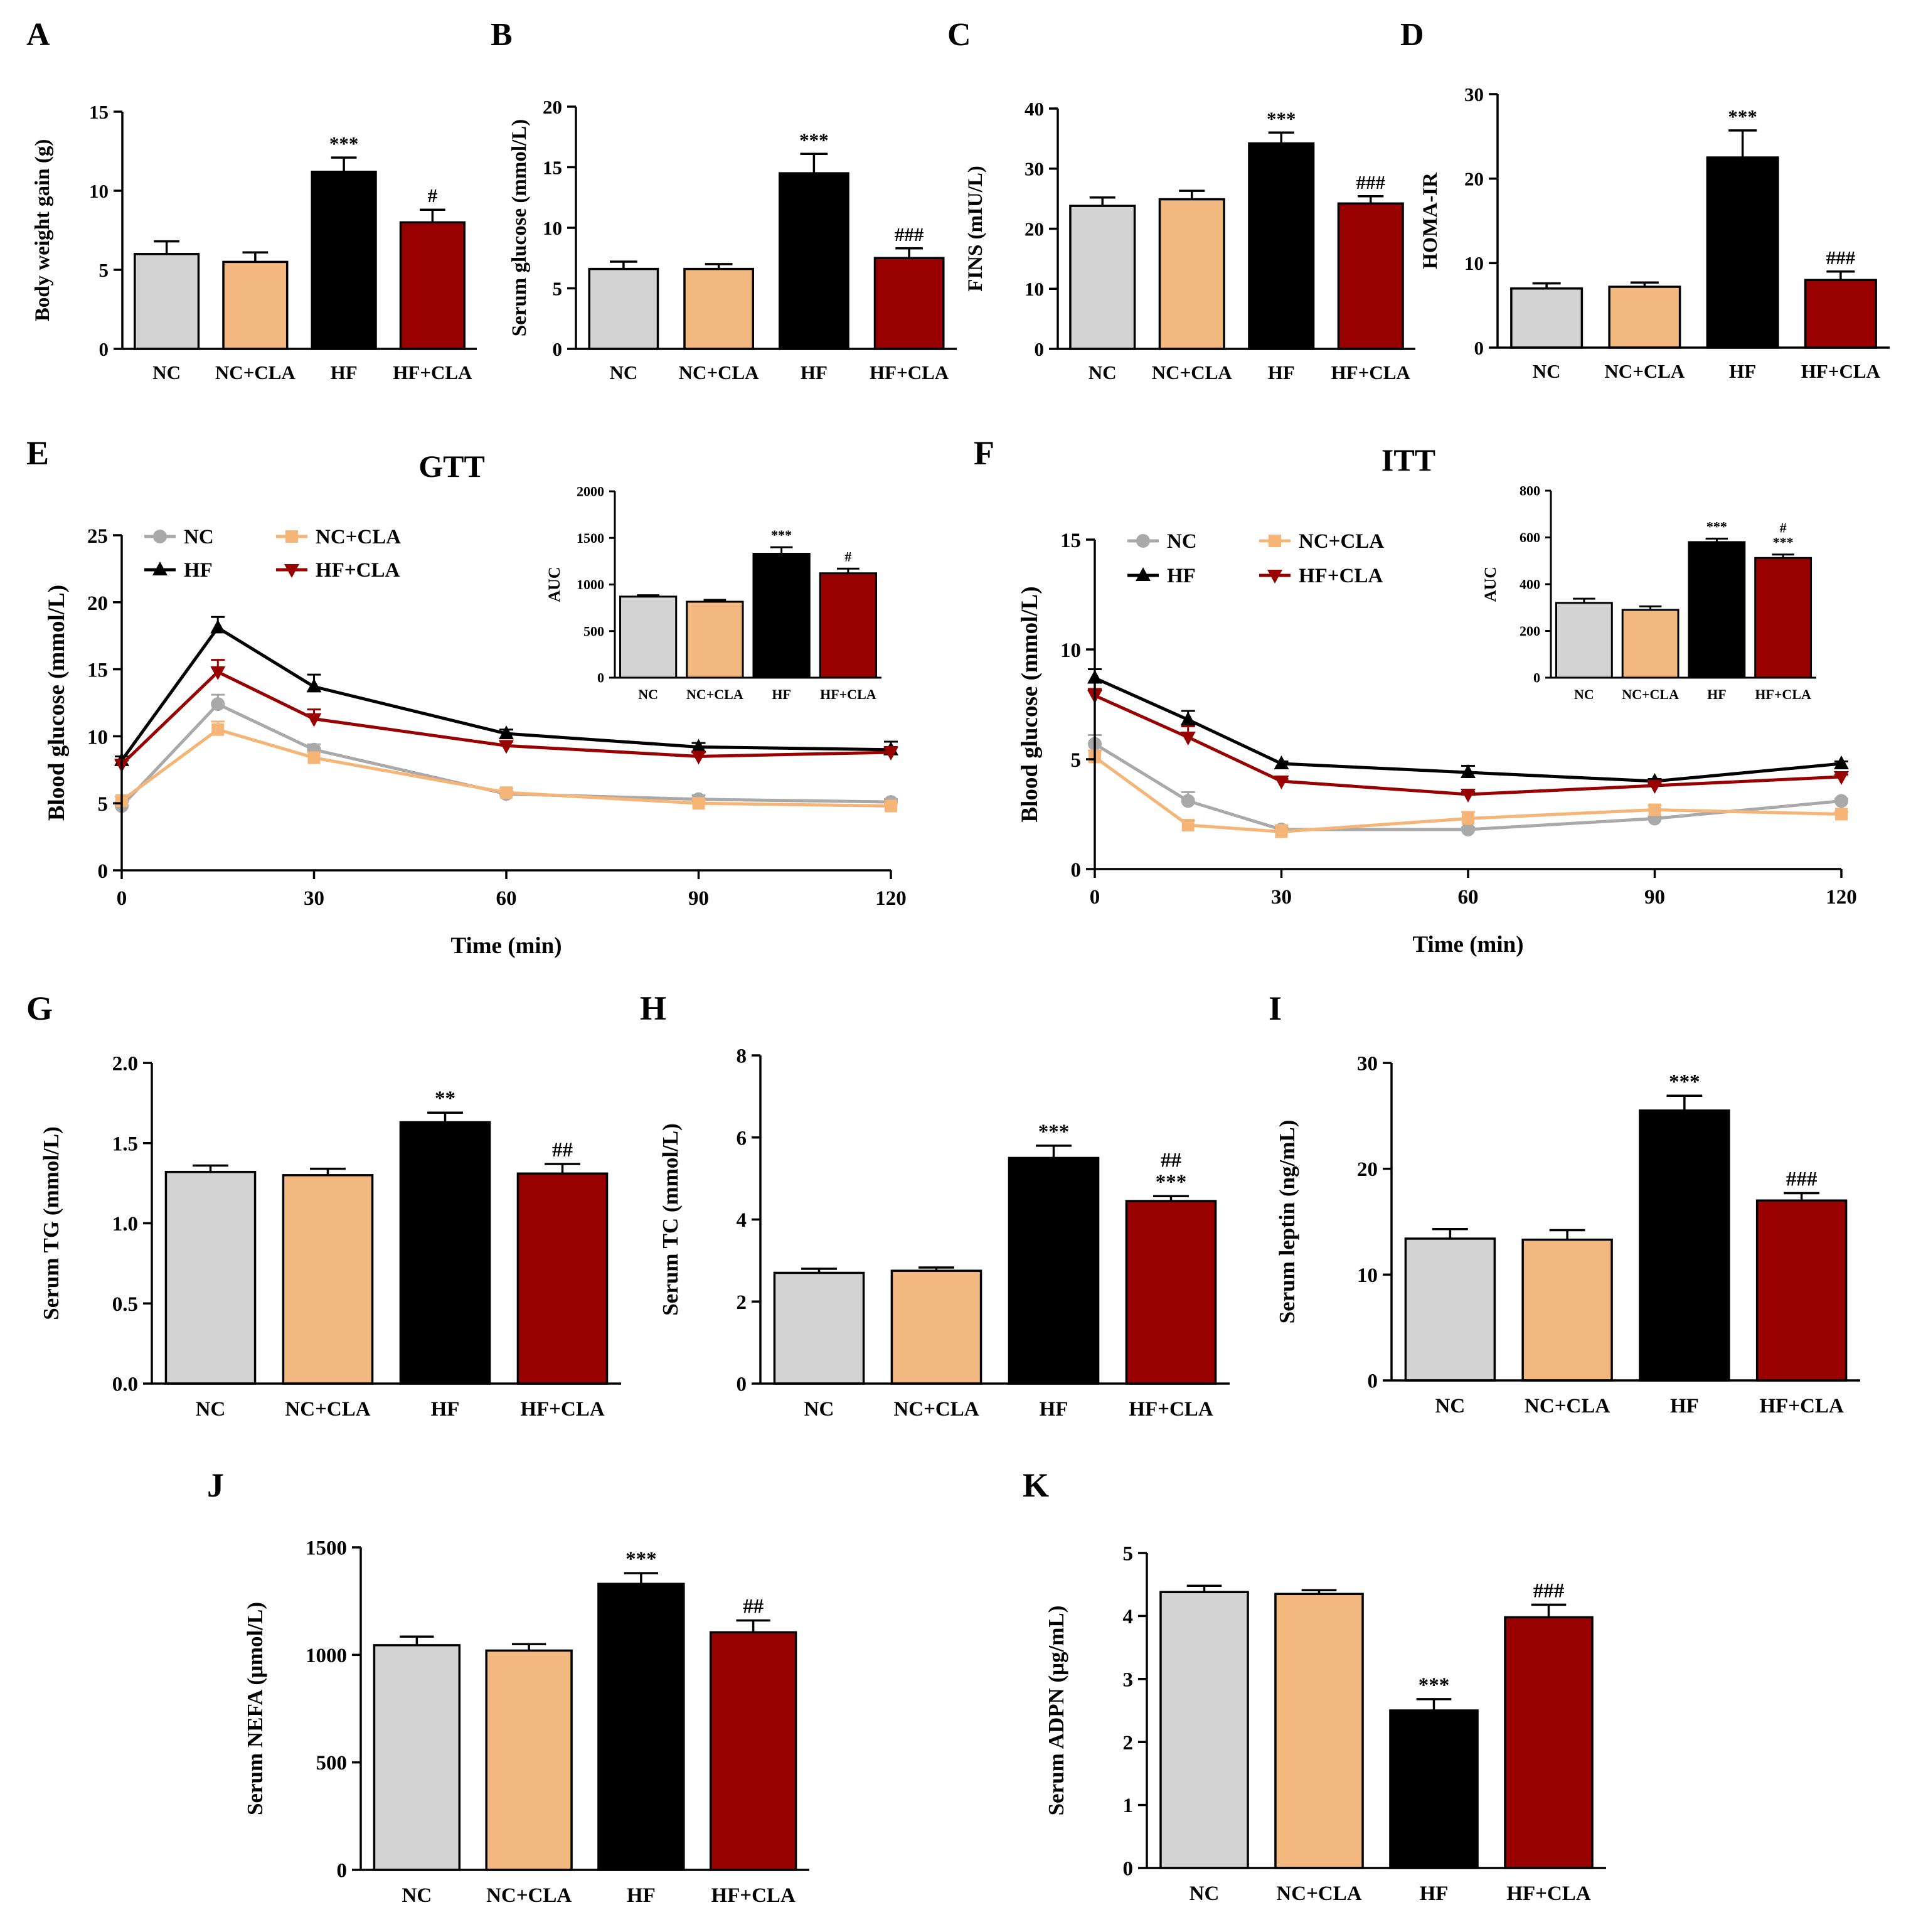 This screenshot has height=1932, width=1911. What do you see at coordinates (51, 1223) in the screenshot?
I see `y-axis-label: Serum TG (mmol/L)` at bounding box center [51, 1223].